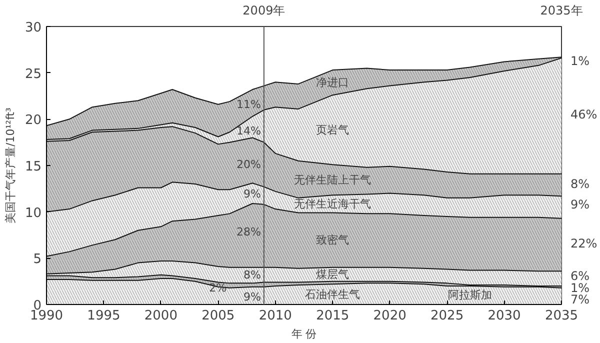 The height and width of the screenshot is (343, 600). I want to click on annotation: 6%, so click(580, 275).